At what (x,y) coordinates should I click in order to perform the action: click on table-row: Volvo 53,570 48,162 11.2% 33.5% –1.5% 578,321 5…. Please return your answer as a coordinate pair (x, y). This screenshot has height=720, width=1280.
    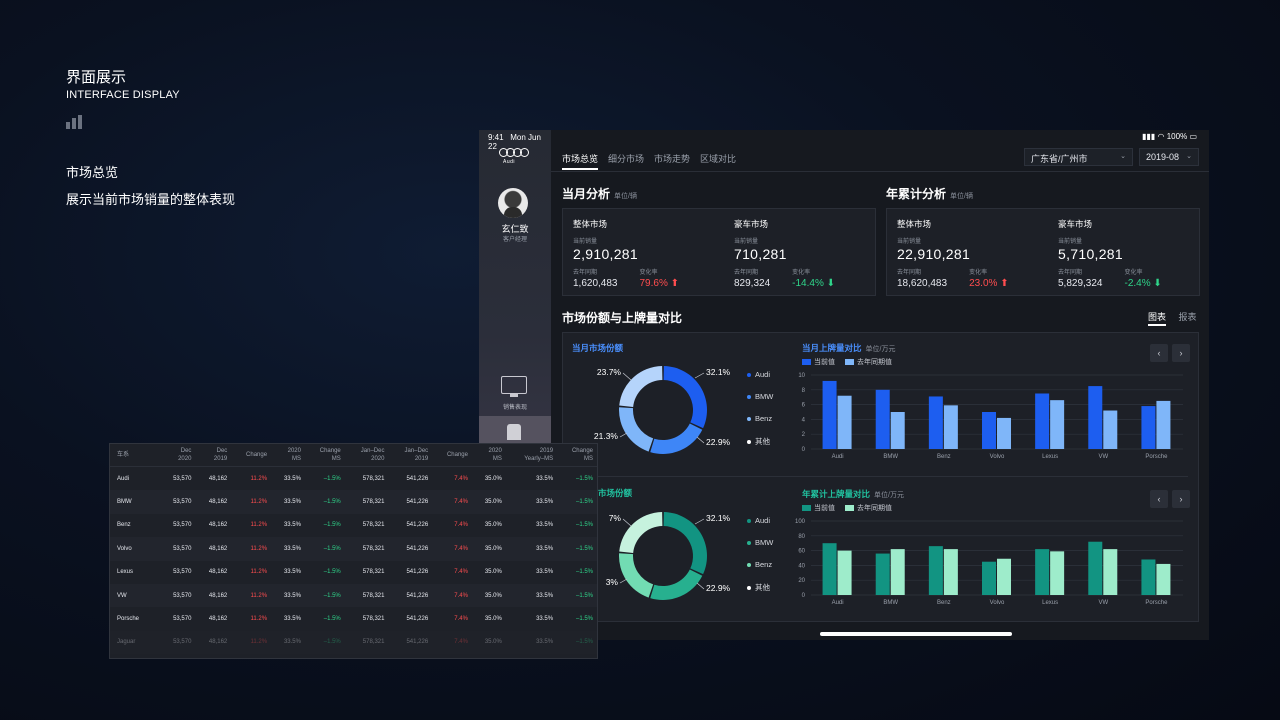
    Looking at the image, I should click on (353, 549).